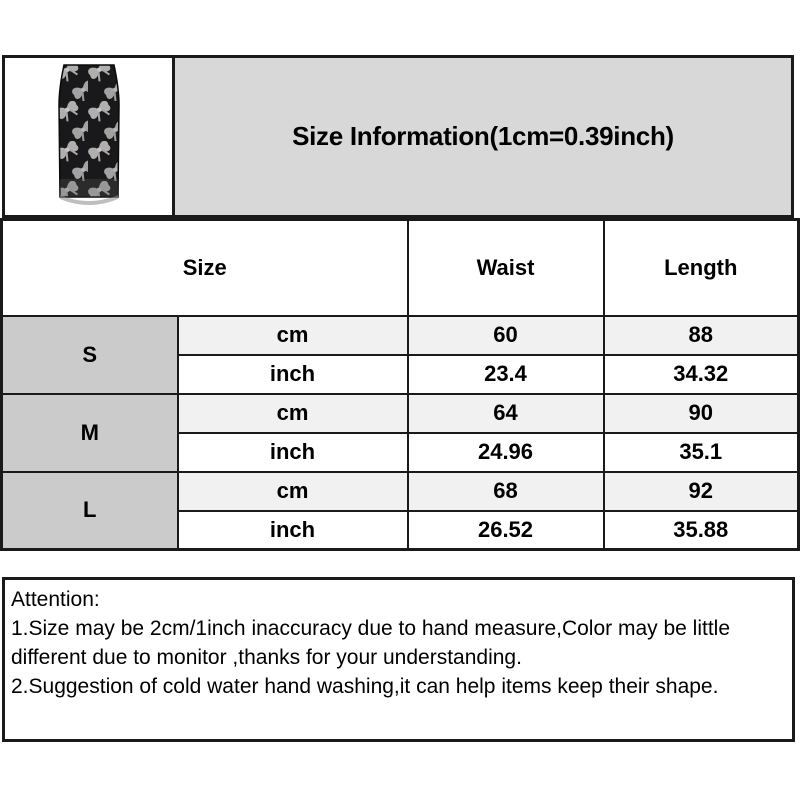  Describe the element at coordinates (89, 354) in the screenshot. I see `size-label-s: S` at that location.